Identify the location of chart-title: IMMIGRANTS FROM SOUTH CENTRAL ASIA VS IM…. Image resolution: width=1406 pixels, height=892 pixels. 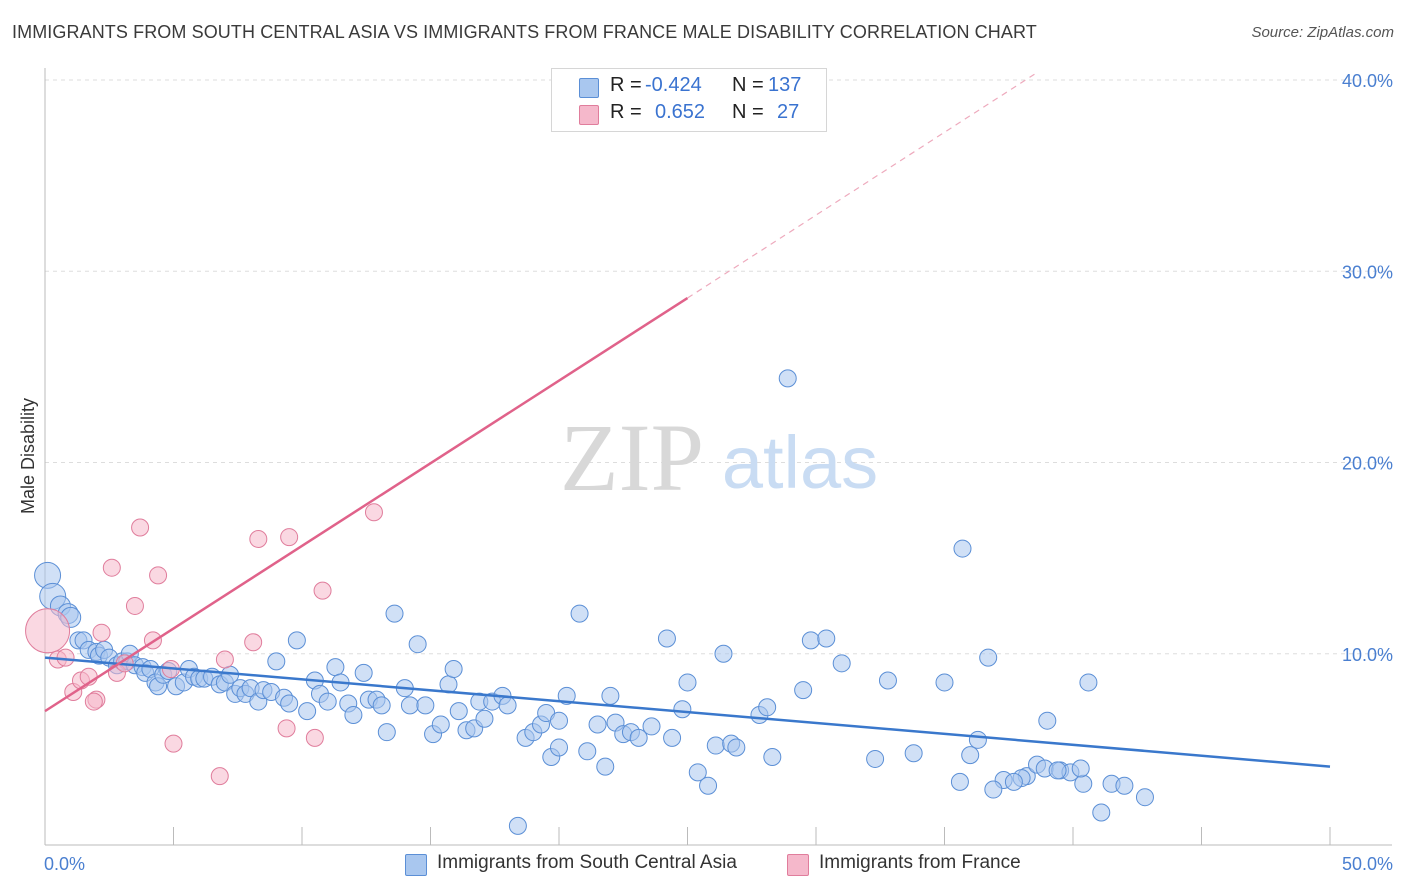
(524, 32).